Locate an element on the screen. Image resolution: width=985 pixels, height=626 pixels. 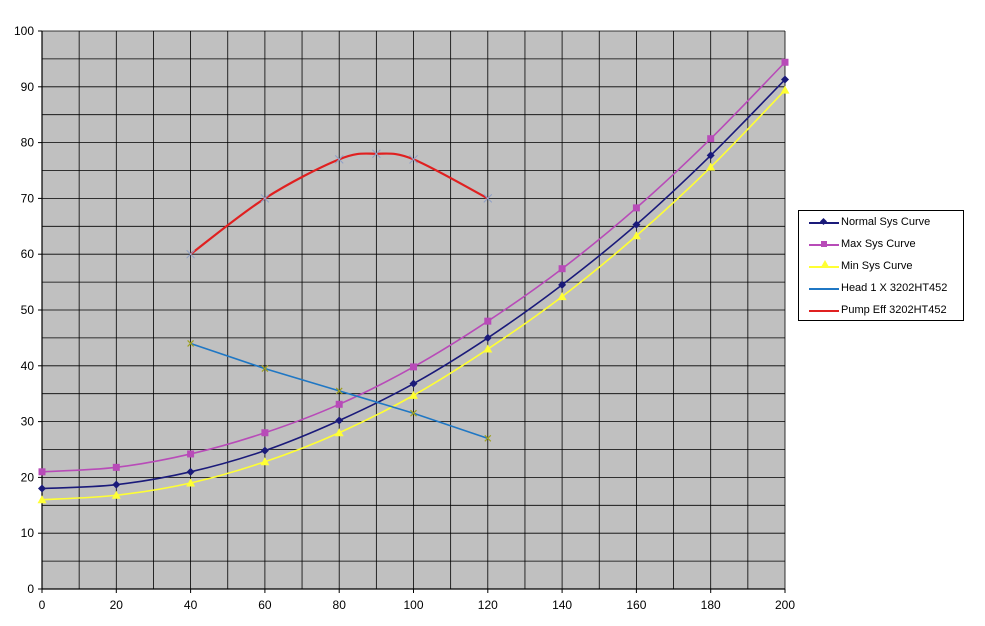
x-tick-label: 120 is located at coordinates (488, 605).